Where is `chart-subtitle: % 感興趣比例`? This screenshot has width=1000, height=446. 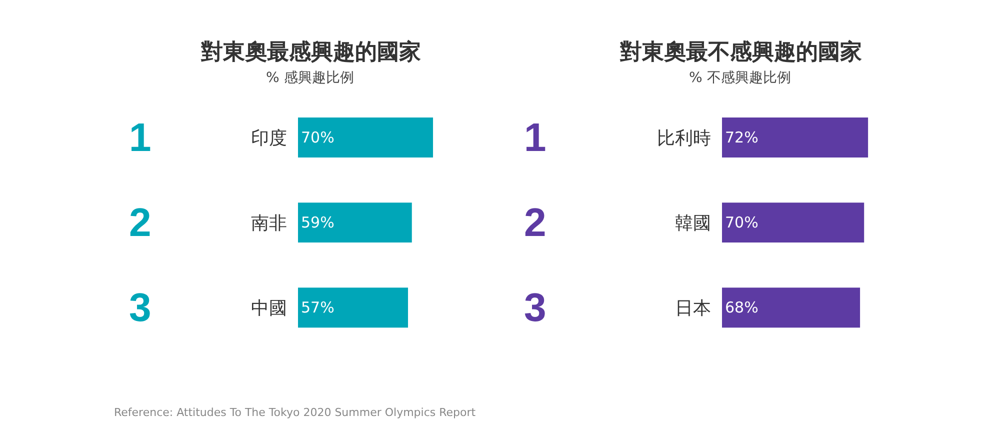 chart-subtitle: % 感興趣比例 is located at coordinates (310, 78).